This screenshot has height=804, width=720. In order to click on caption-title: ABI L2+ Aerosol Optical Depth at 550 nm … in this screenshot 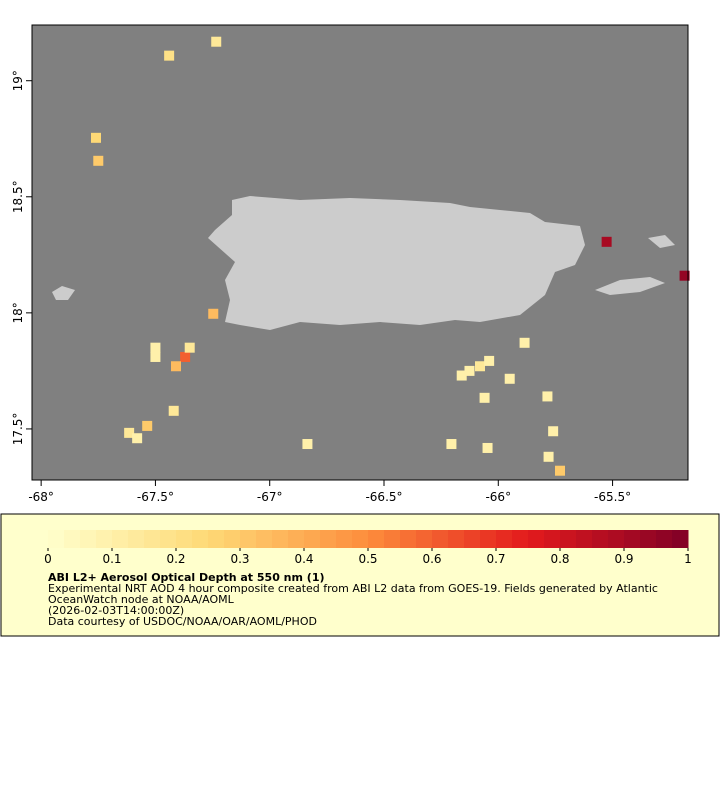, I will do `click(186, 577)`.